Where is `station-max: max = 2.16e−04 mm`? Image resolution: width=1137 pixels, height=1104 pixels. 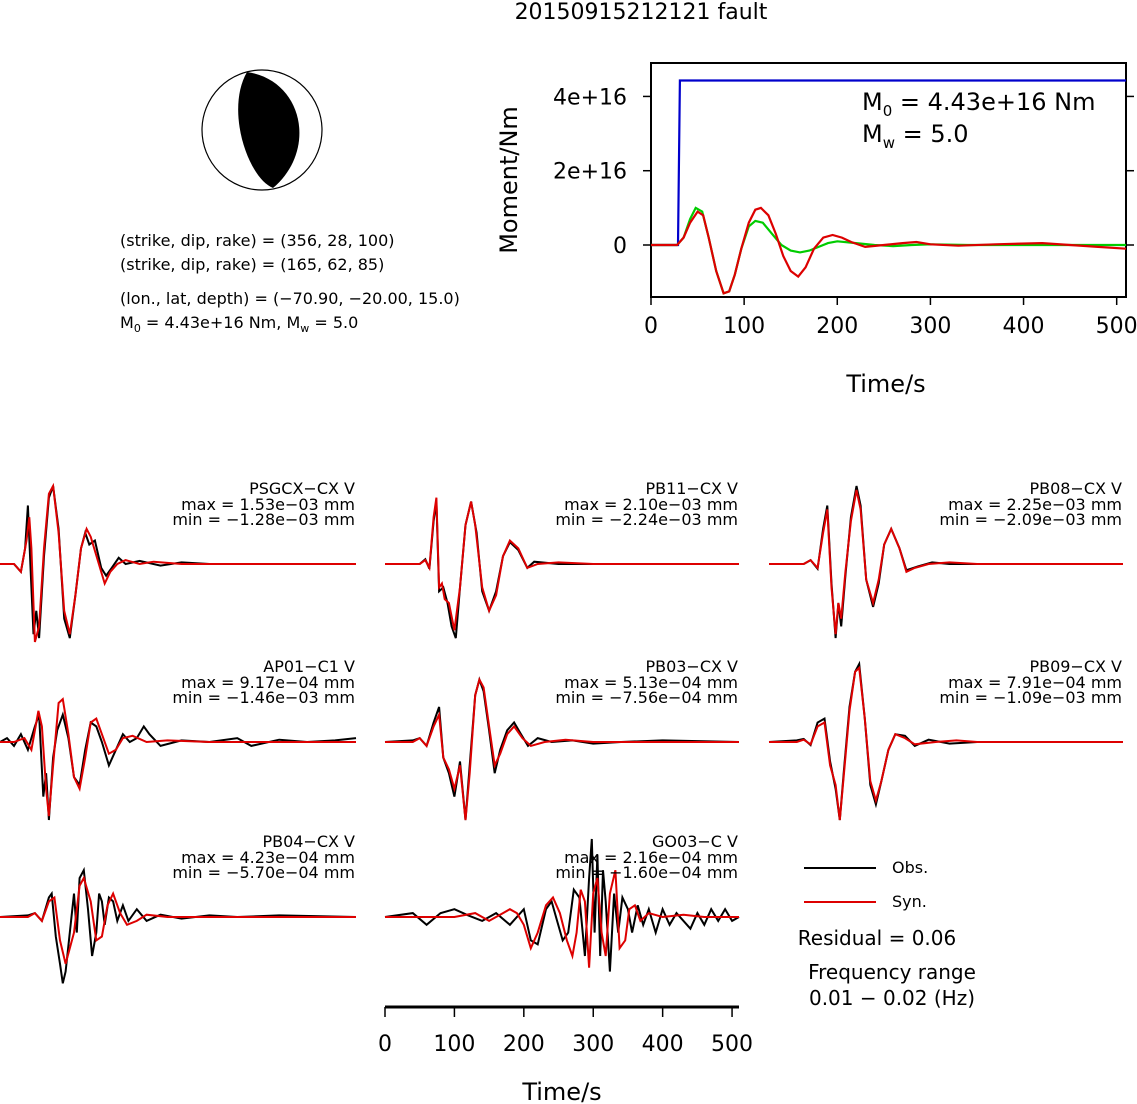
station-max: max = 2.16e−04 mm is located at coordinates (651, 857).